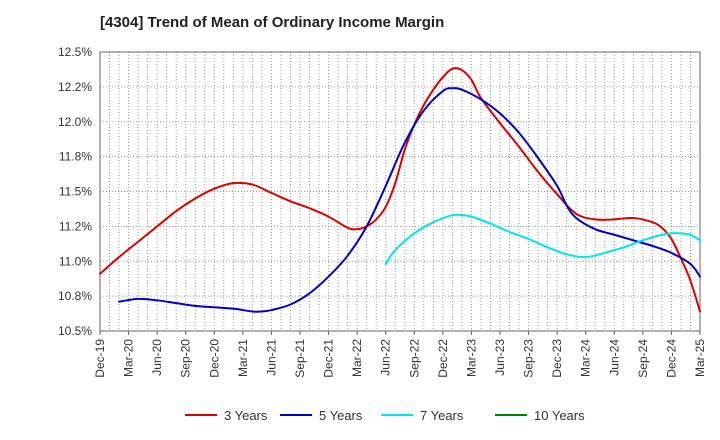 The image size is (720, 440). What do you see at coordinates (529, 358) in the screenshot?
I see `x-tick-label: Sep-23` at bounding box center [529, 358].